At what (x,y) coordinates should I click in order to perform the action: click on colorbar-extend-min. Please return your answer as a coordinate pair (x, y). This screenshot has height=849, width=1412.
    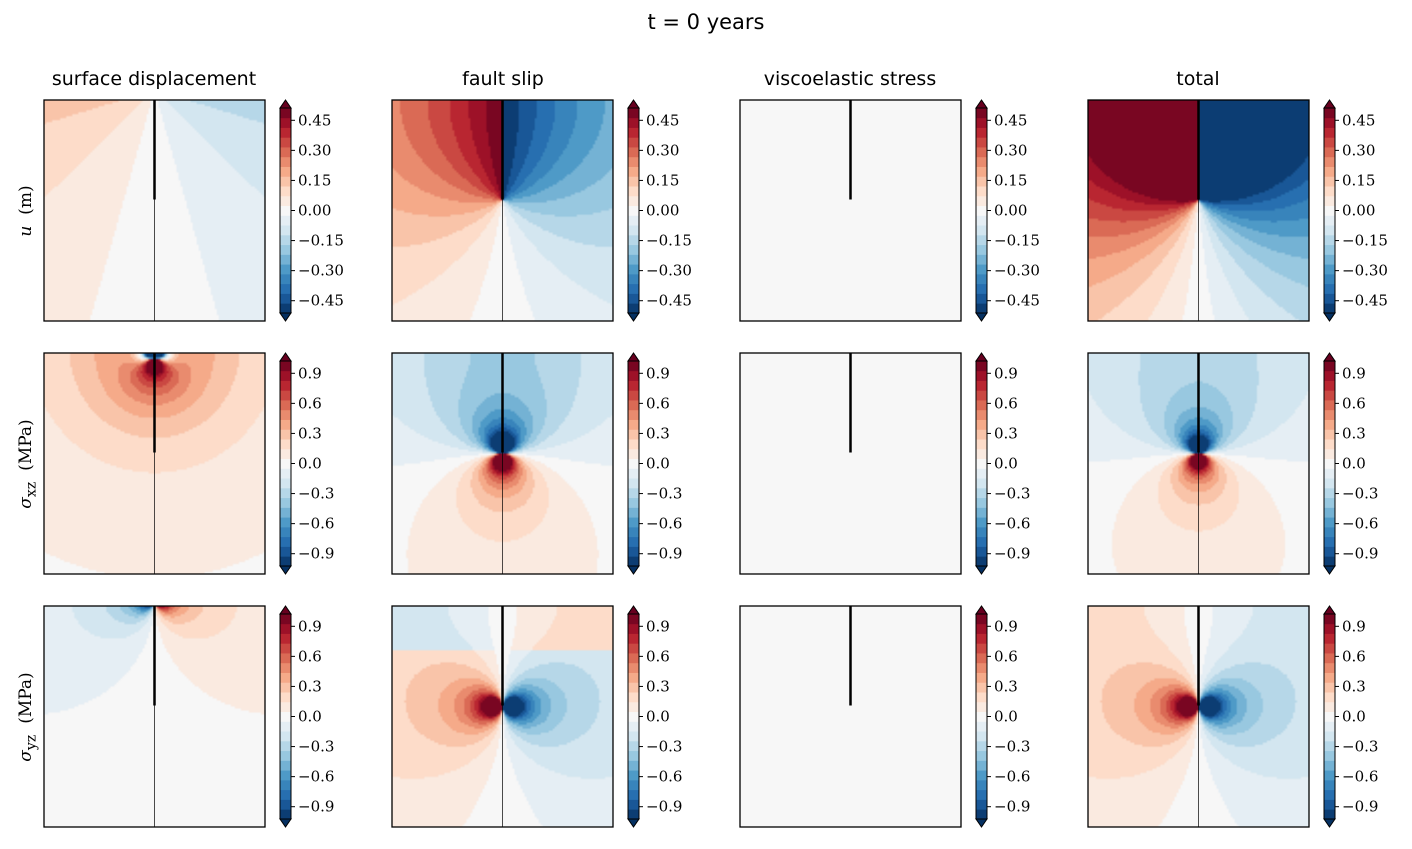
    Looking at the image, I should click on (981, 823).